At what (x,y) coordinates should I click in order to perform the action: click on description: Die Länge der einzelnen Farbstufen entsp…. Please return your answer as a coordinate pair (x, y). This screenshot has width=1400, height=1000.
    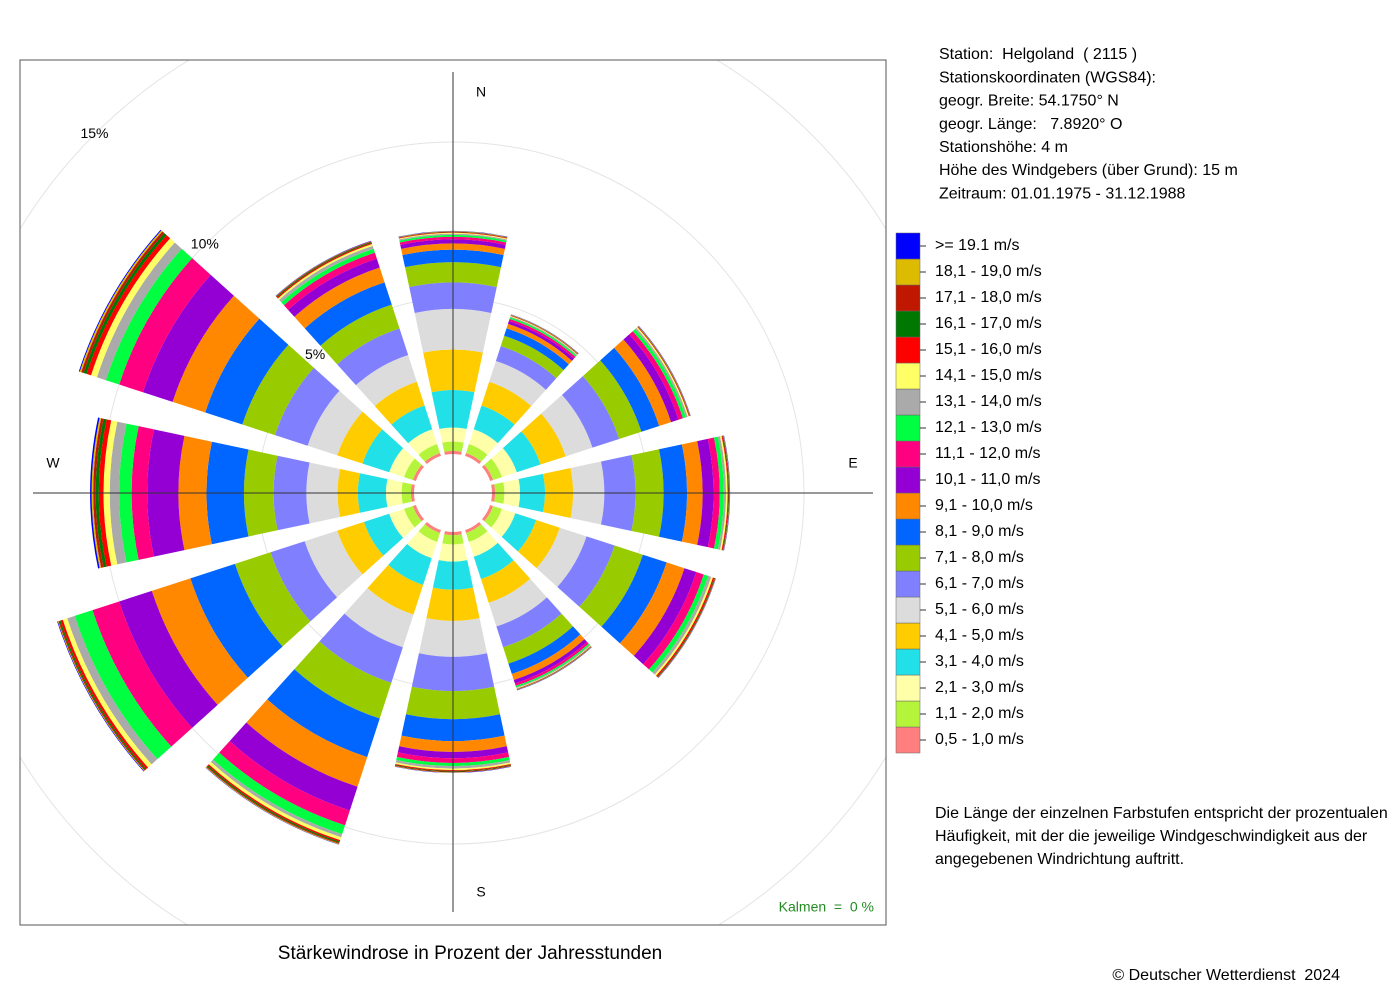
    Looking at the image, I should click on (1161, 813).